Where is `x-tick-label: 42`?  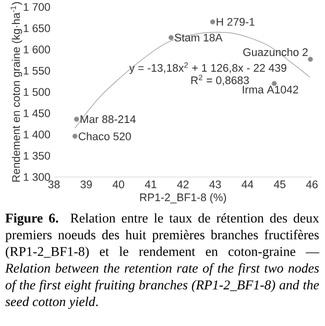
x-tick-label: 42 is located at coordinates (183, 184).